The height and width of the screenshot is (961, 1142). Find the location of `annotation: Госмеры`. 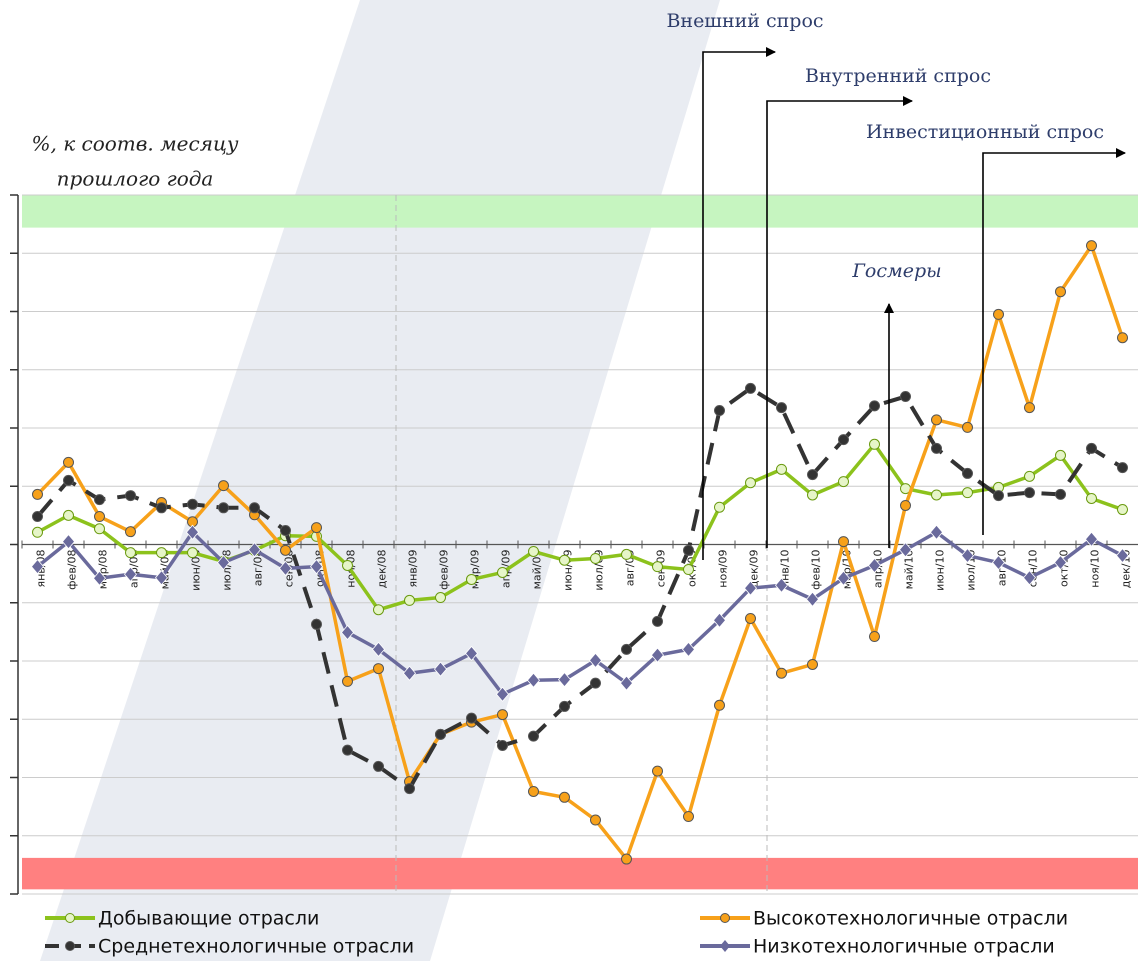

annotation: Госмеры is located at coordinates (896, 271).